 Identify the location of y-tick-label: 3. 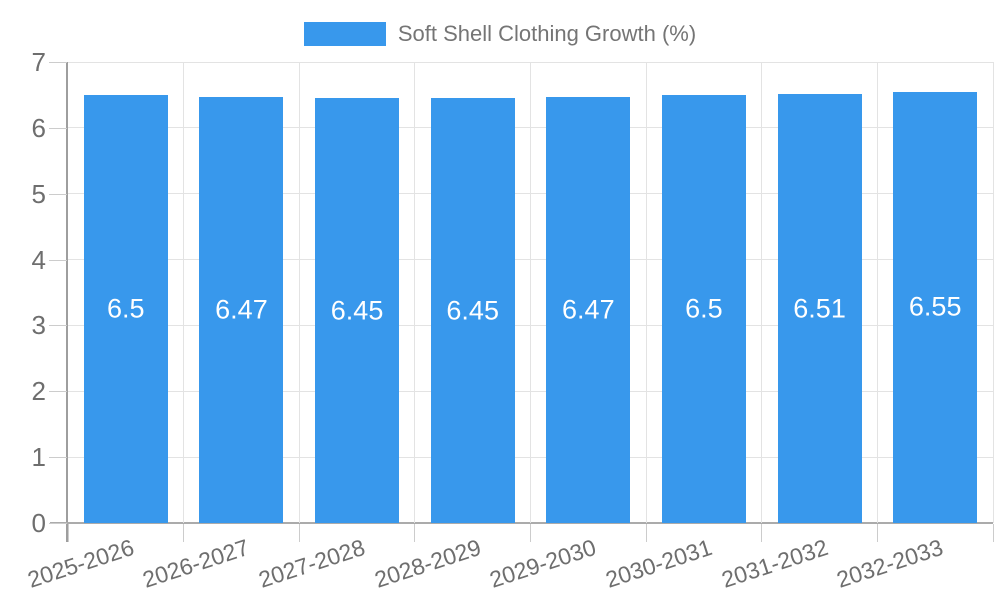
(38, 325).